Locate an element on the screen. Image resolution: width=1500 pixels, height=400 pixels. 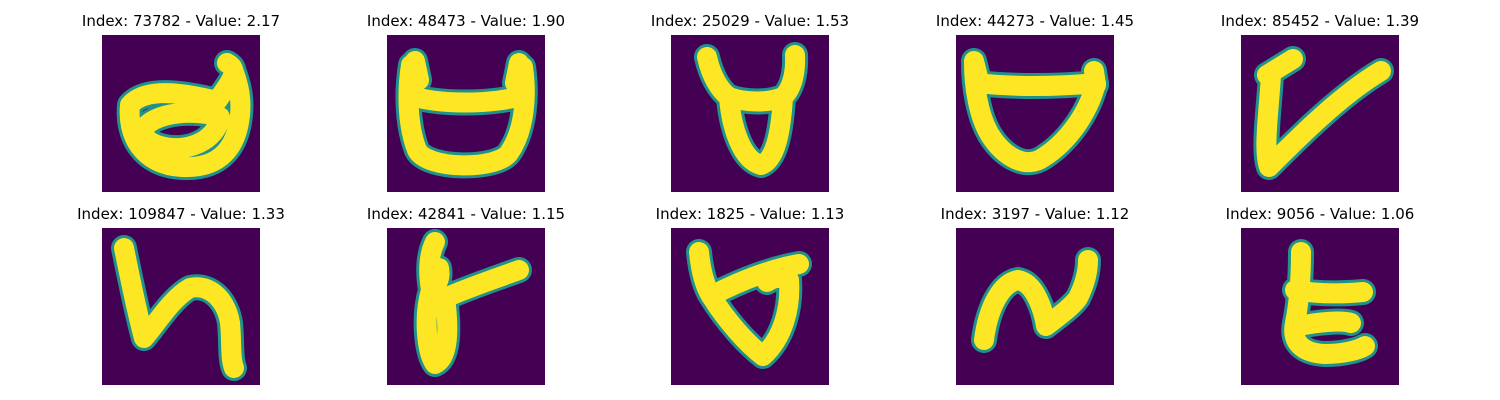
panel-title: Index: 73782 - Value: 2.17 is located at coordinates (181, 21).